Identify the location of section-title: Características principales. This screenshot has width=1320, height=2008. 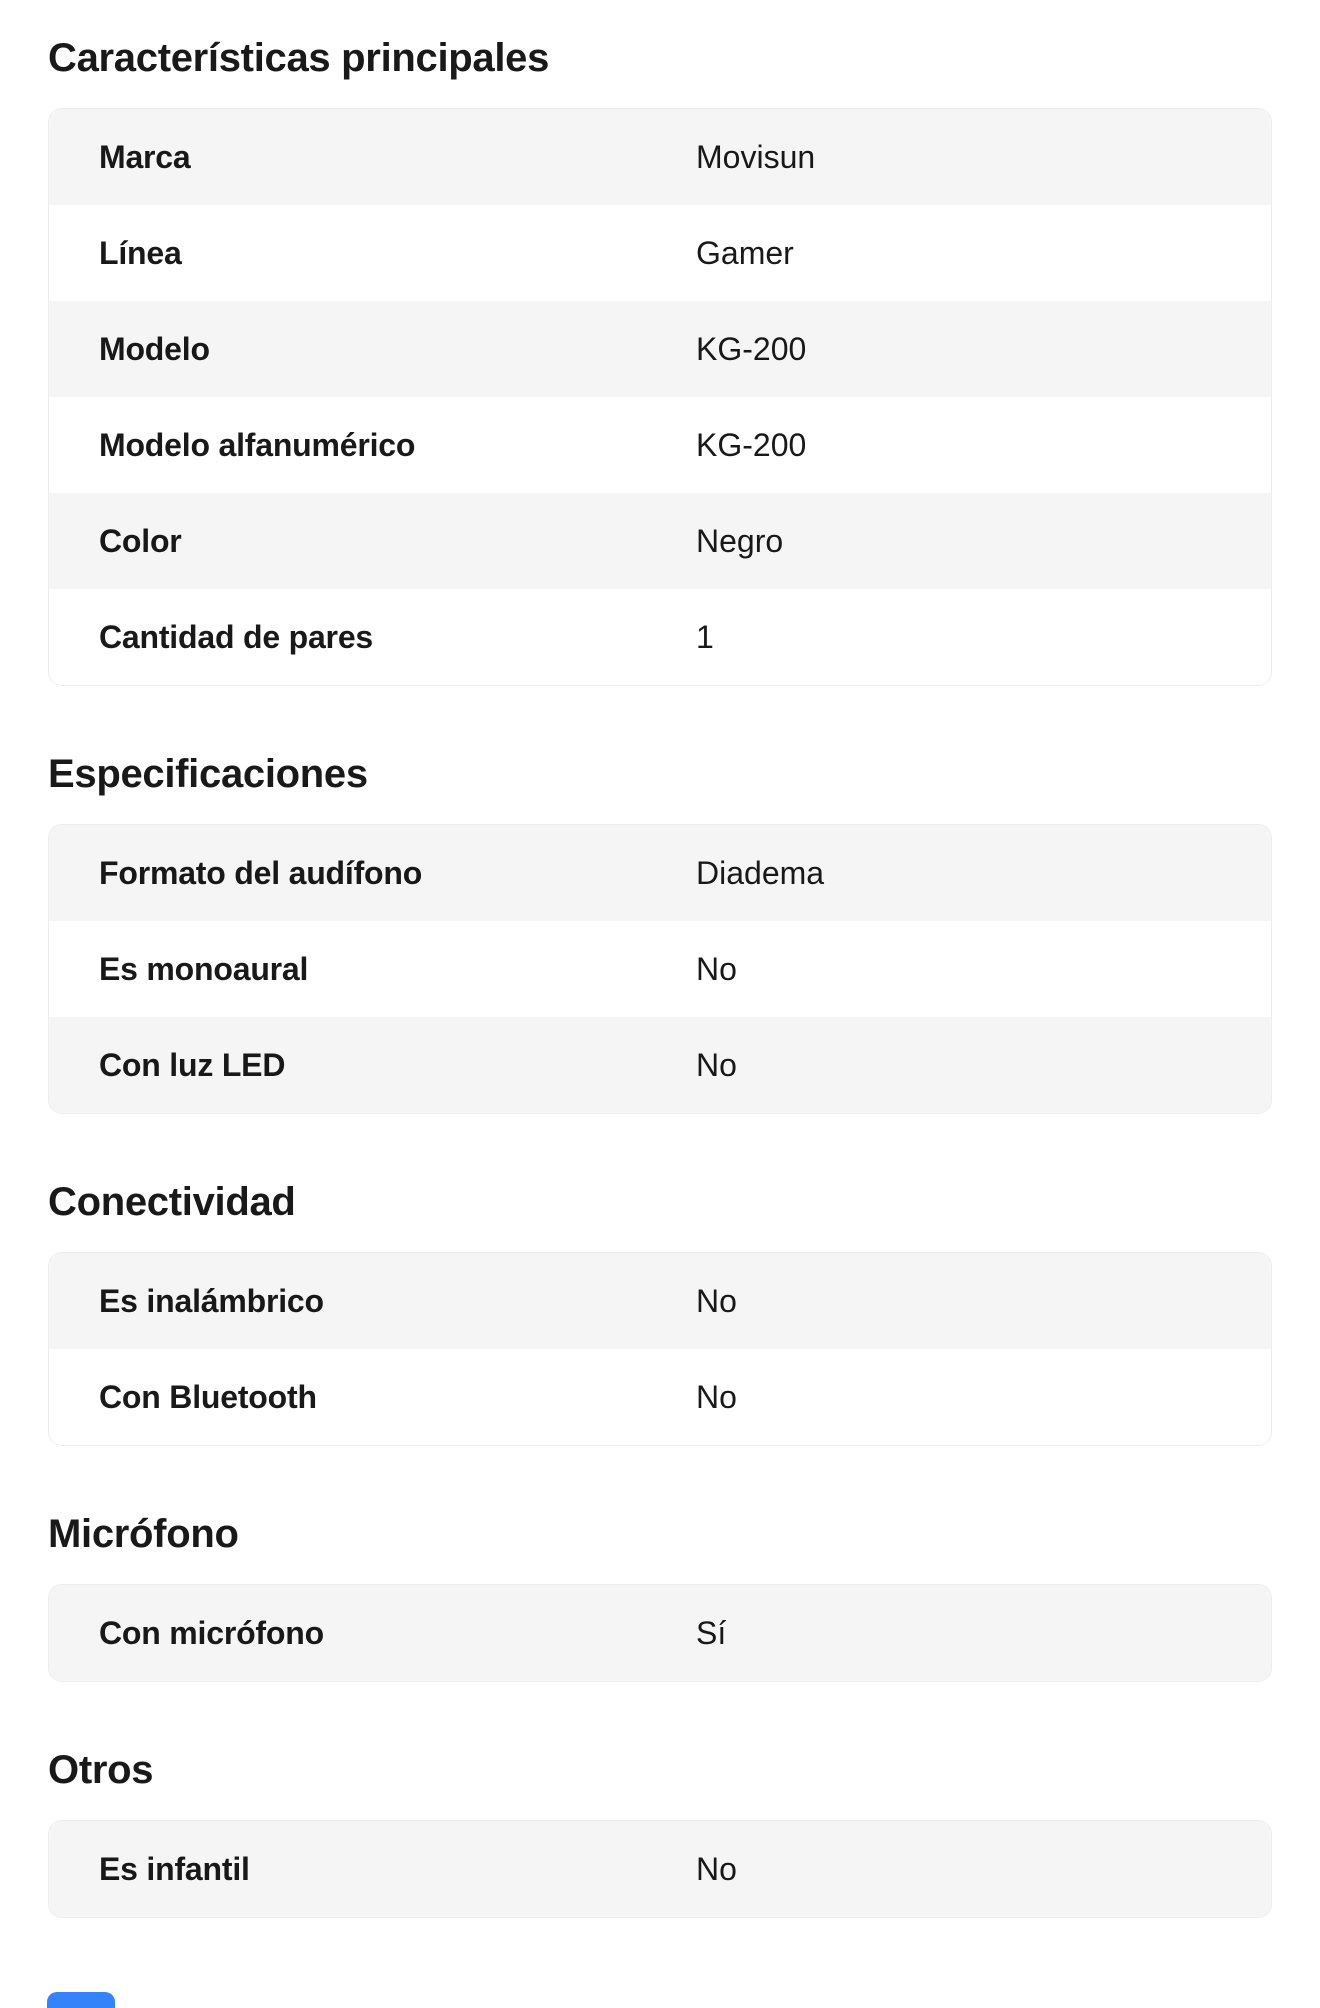
(299, 58).